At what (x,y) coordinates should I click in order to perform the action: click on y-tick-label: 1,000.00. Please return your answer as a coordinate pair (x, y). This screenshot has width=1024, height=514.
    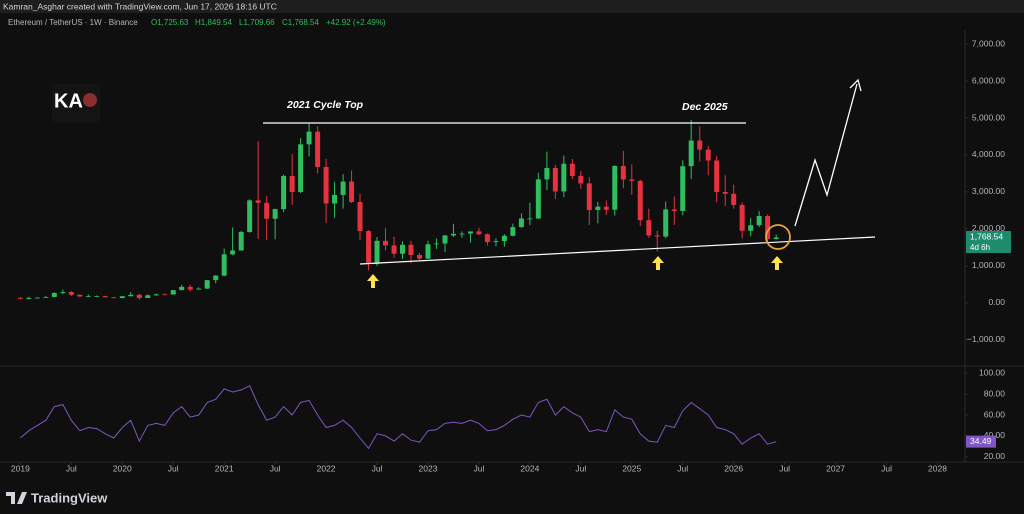
    Looking at the image, I should click on (988, 265).